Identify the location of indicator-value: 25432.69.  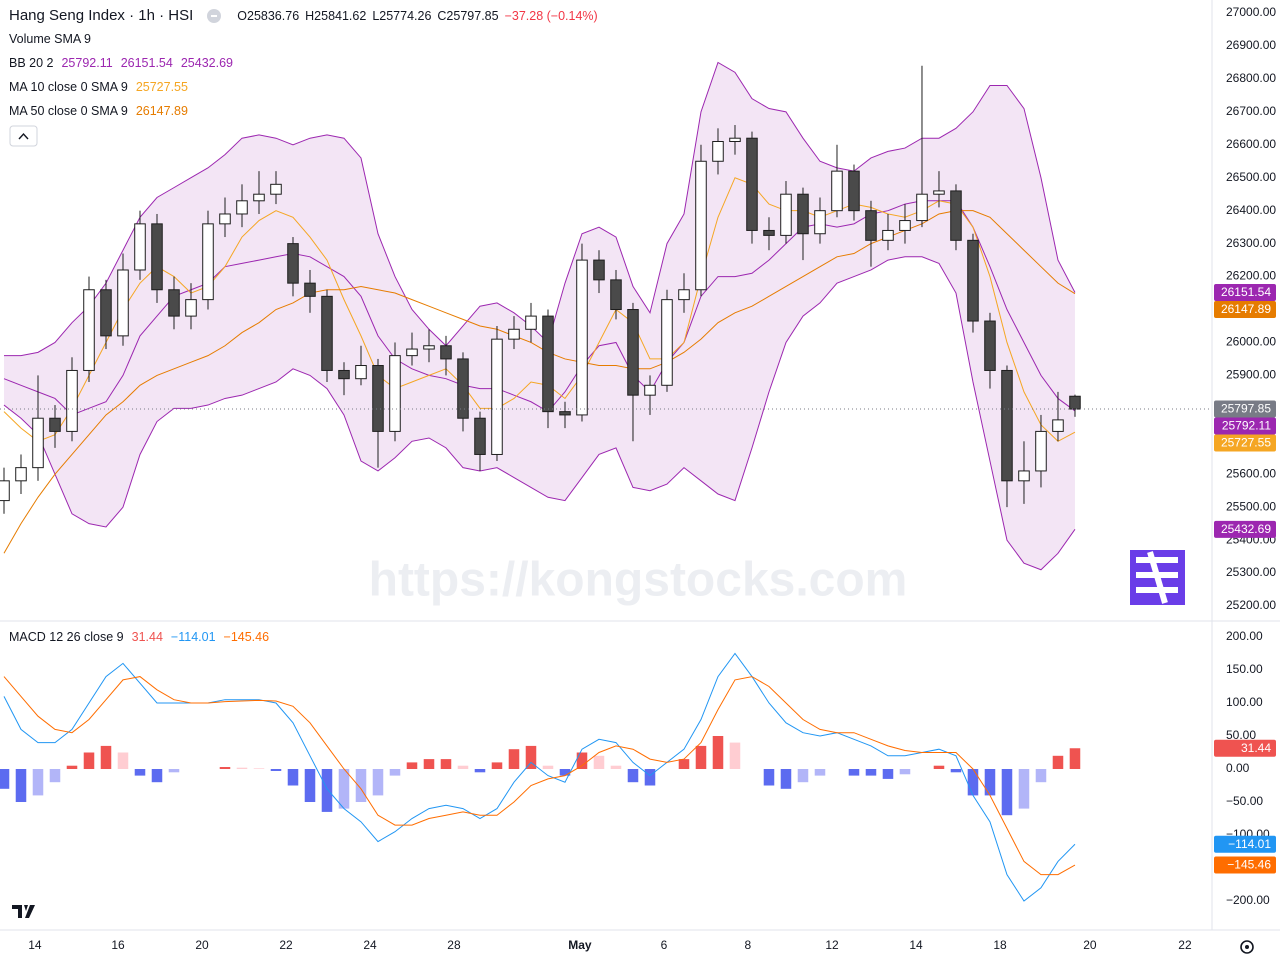
(206, 63).